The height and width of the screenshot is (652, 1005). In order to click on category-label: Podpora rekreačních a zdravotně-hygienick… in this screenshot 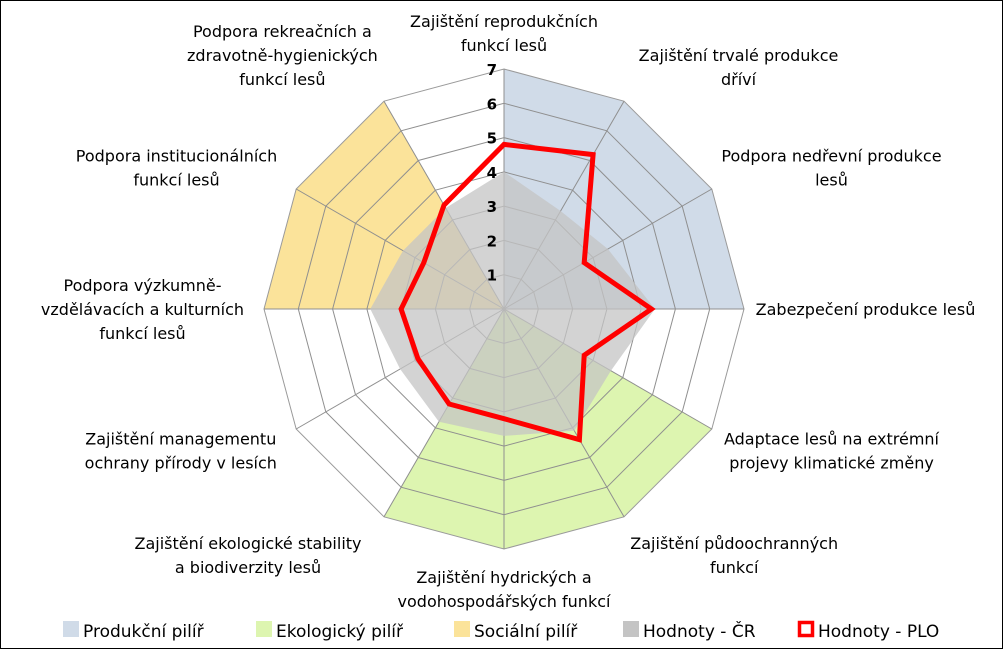, I will do `click(282, 55)`.